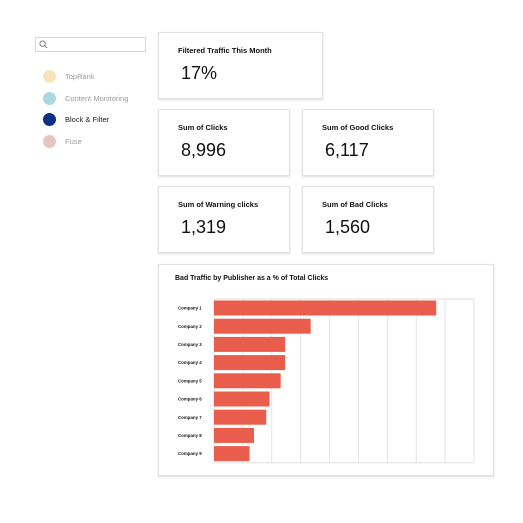 This screenshot has height=523, width=523. I want to click on filtered-traffic-card: Filtered Traffic This Month 17%, so click(240, 65).